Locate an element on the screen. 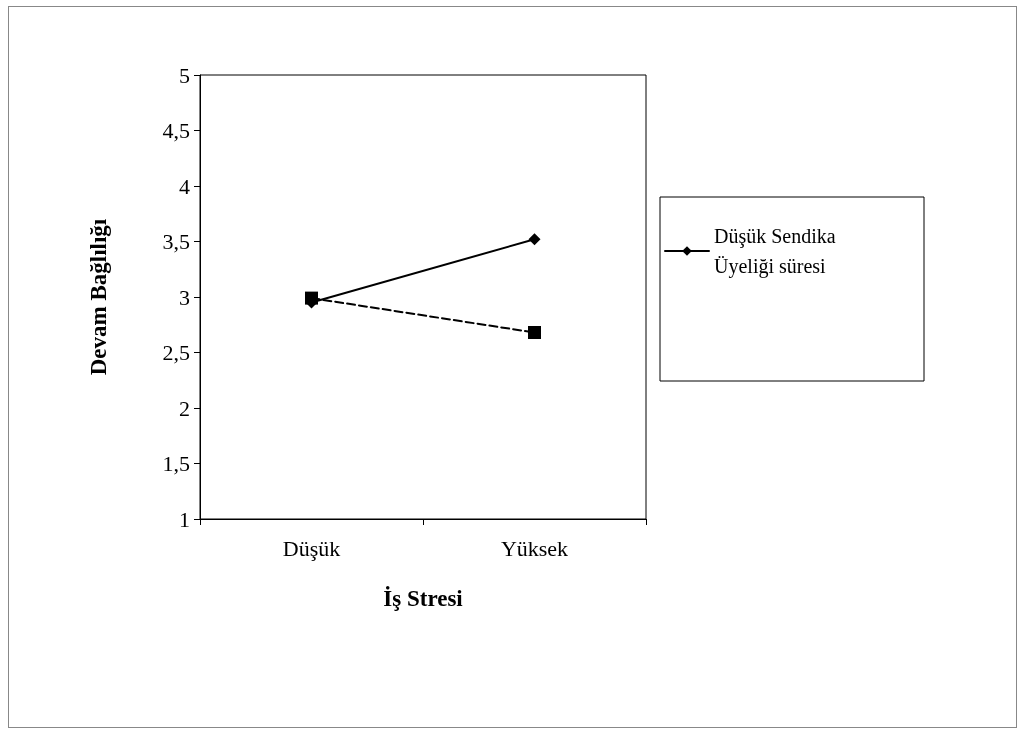 This screenshot has height=735, width=1025. y-tick-label: 4,5 is located at coordinates (176, 130).